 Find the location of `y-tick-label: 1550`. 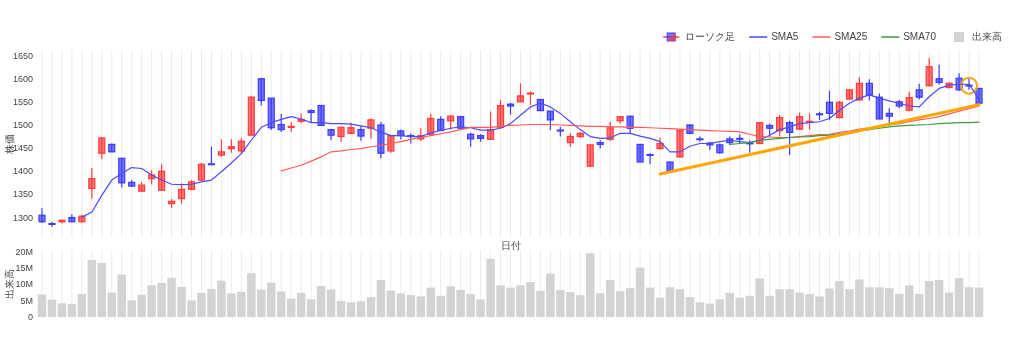

y-tick-label: 1550 is located at coordinates (22, 101).